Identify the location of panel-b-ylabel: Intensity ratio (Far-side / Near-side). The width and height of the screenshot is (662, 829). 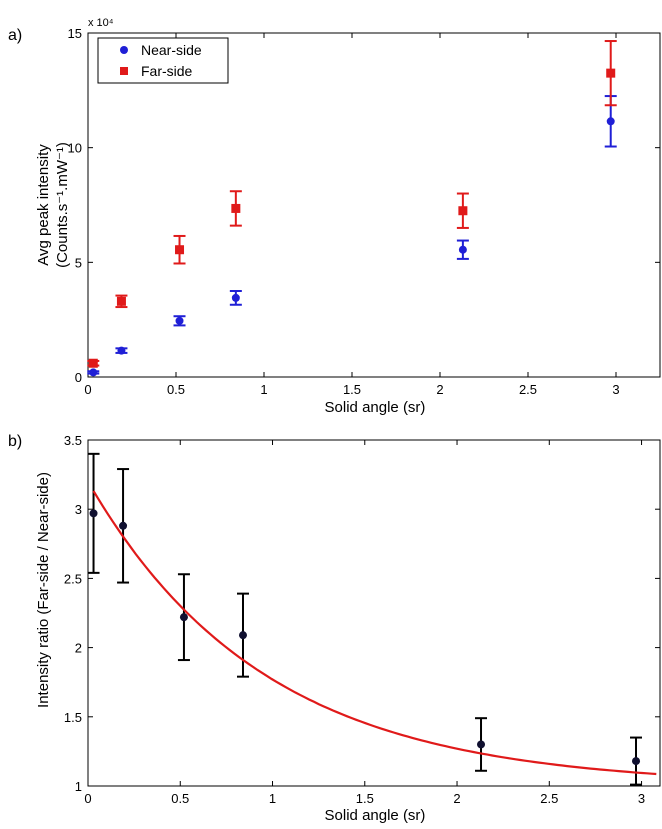
(43, 590).